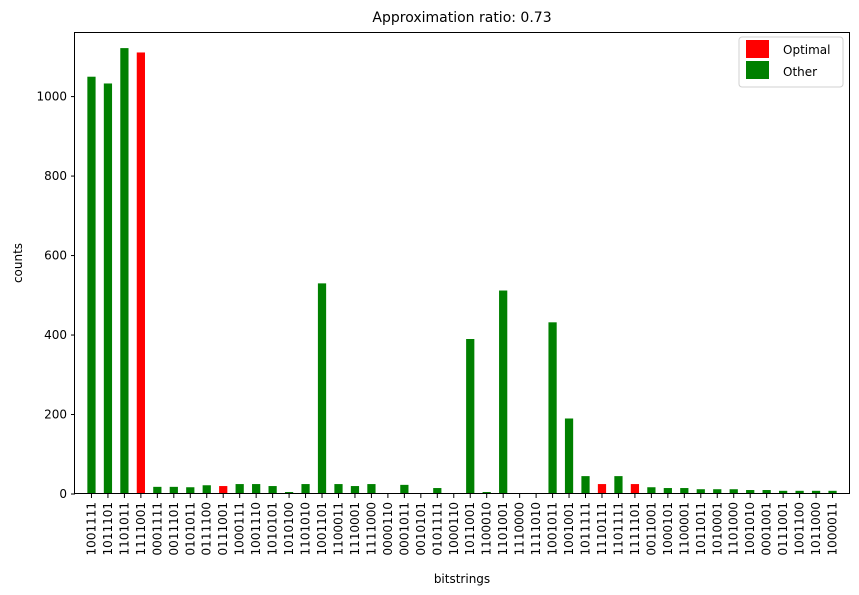  Describe the element at coordinates (553, 528) in the screenshot. I see `x-tick-label: 1001011` at that location.